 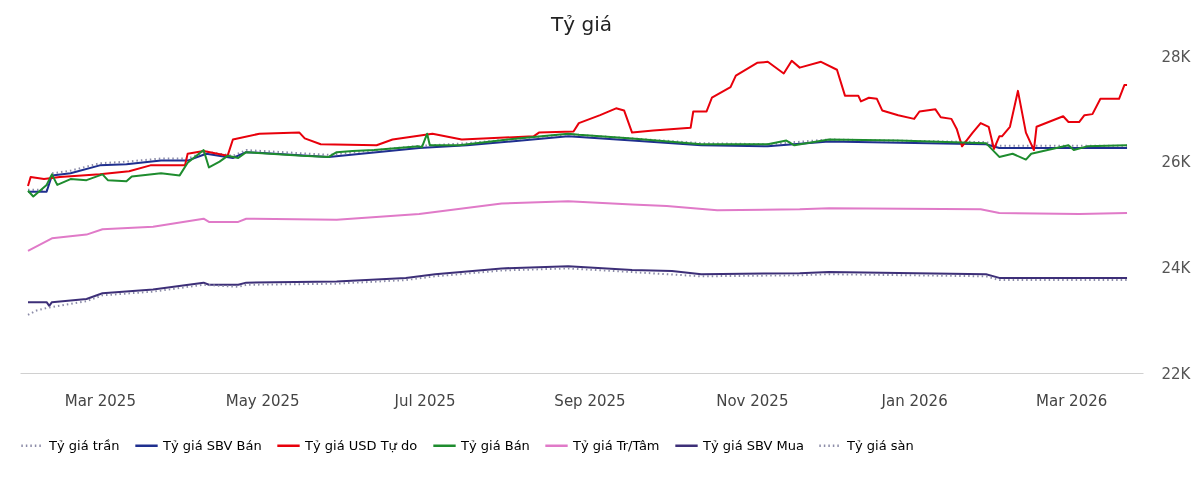 I want to click on legend-label: Tỷ giá Bán, so click(x=495, y=445).